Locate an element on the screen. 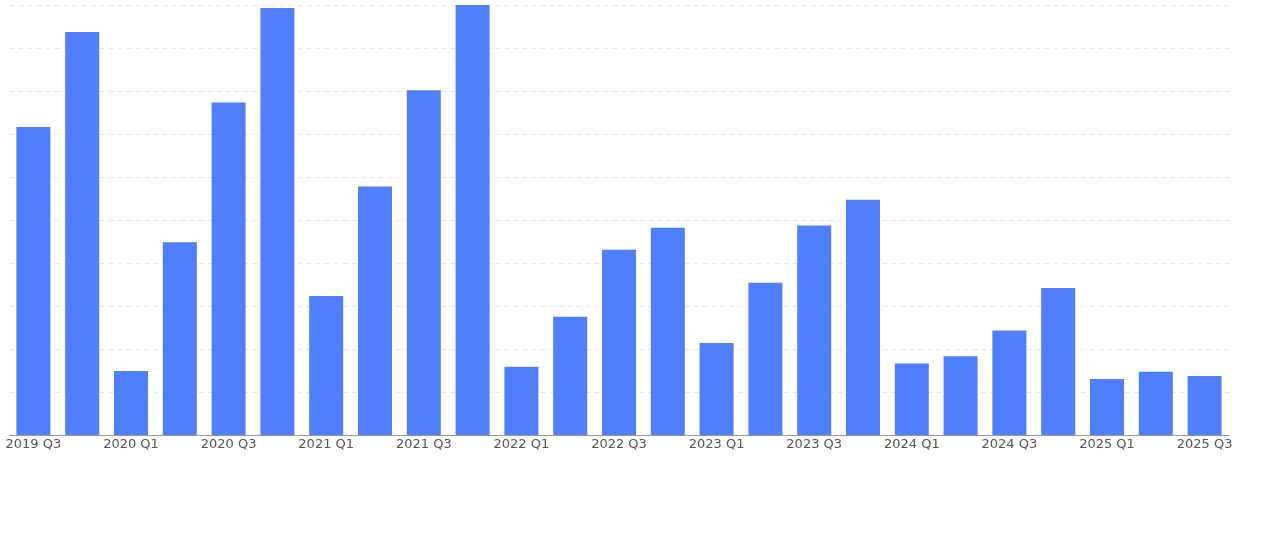  x-tick-label: 2024 Q1 is located at coordinates (911, 443).